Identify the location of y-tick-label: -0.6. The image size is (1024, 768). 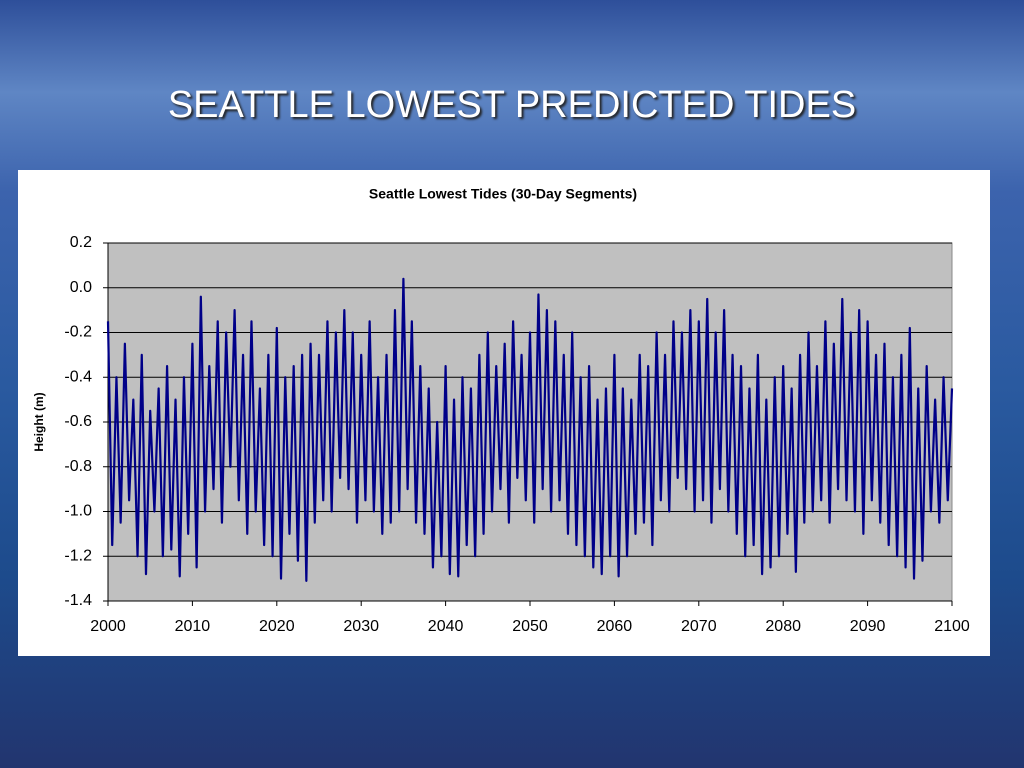
(78, 421).